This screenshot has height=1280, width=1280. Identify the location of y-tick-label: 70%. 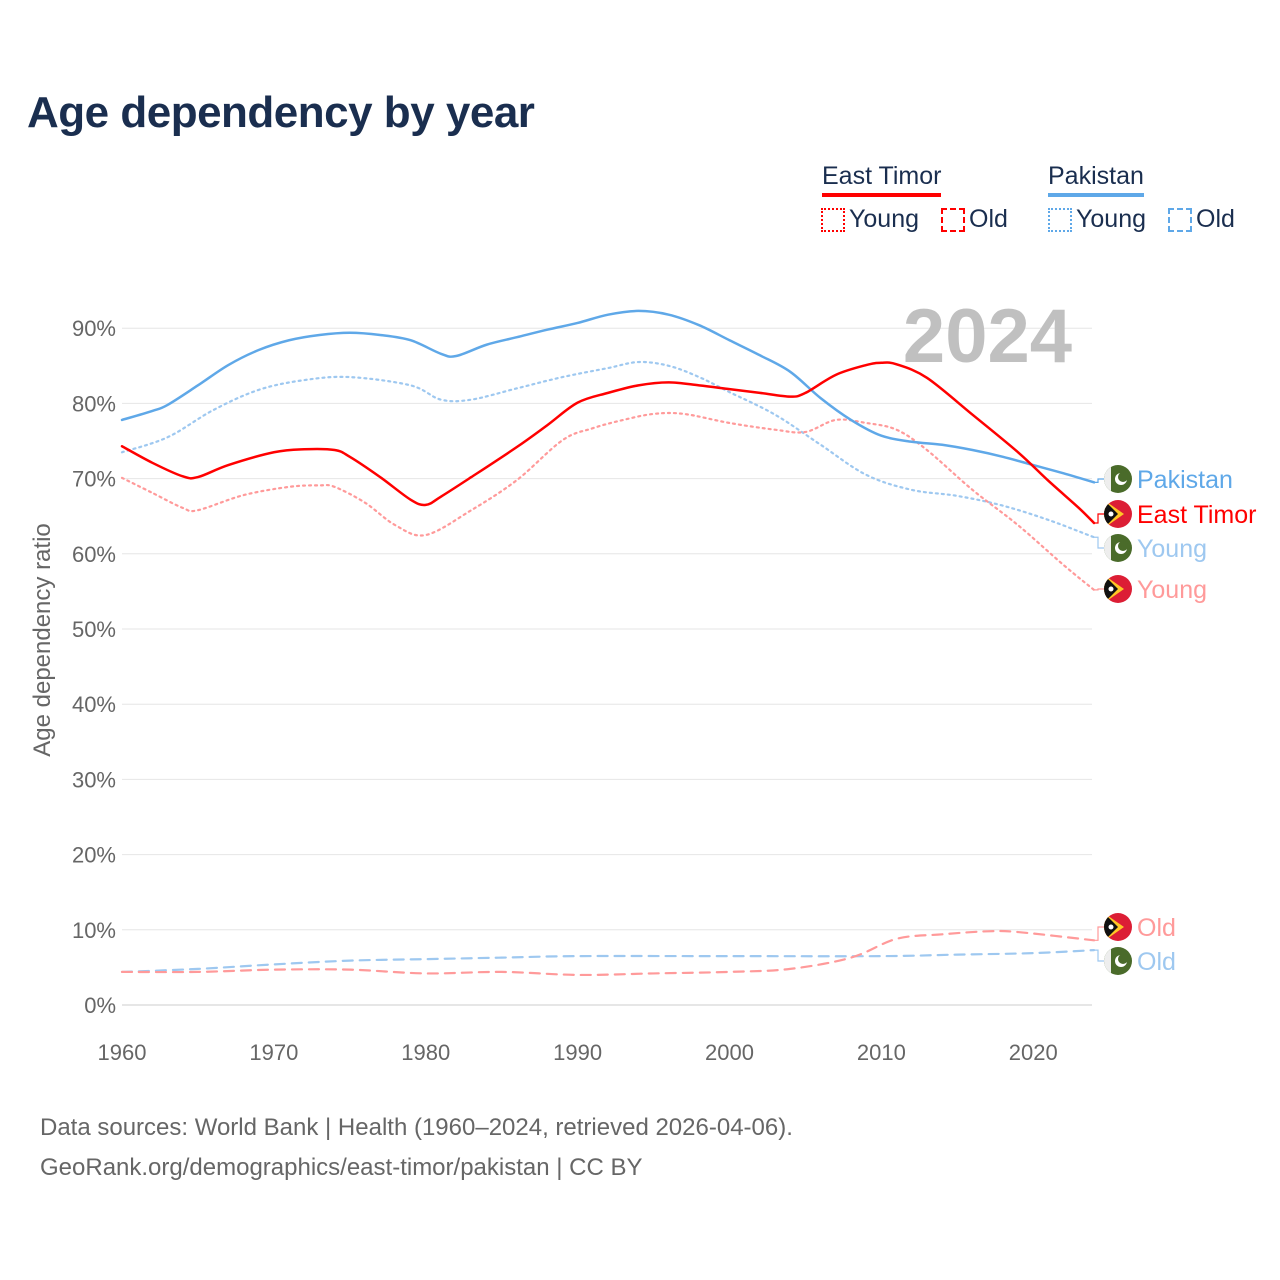
(94, 479).